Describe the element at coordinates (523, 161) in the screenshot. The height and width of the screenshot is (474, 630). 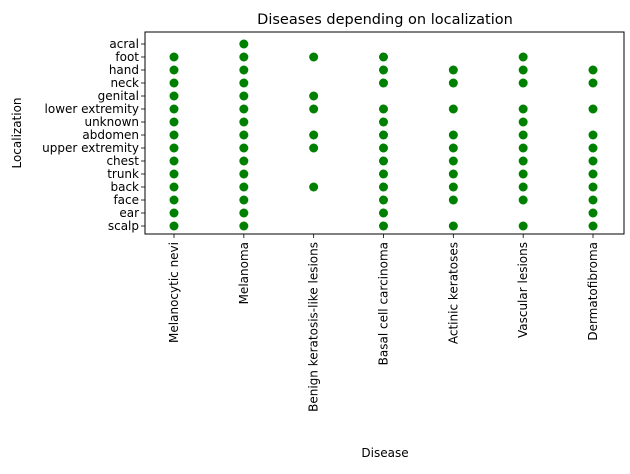
I see `data-point-vascular-lesions-chest` at that location.